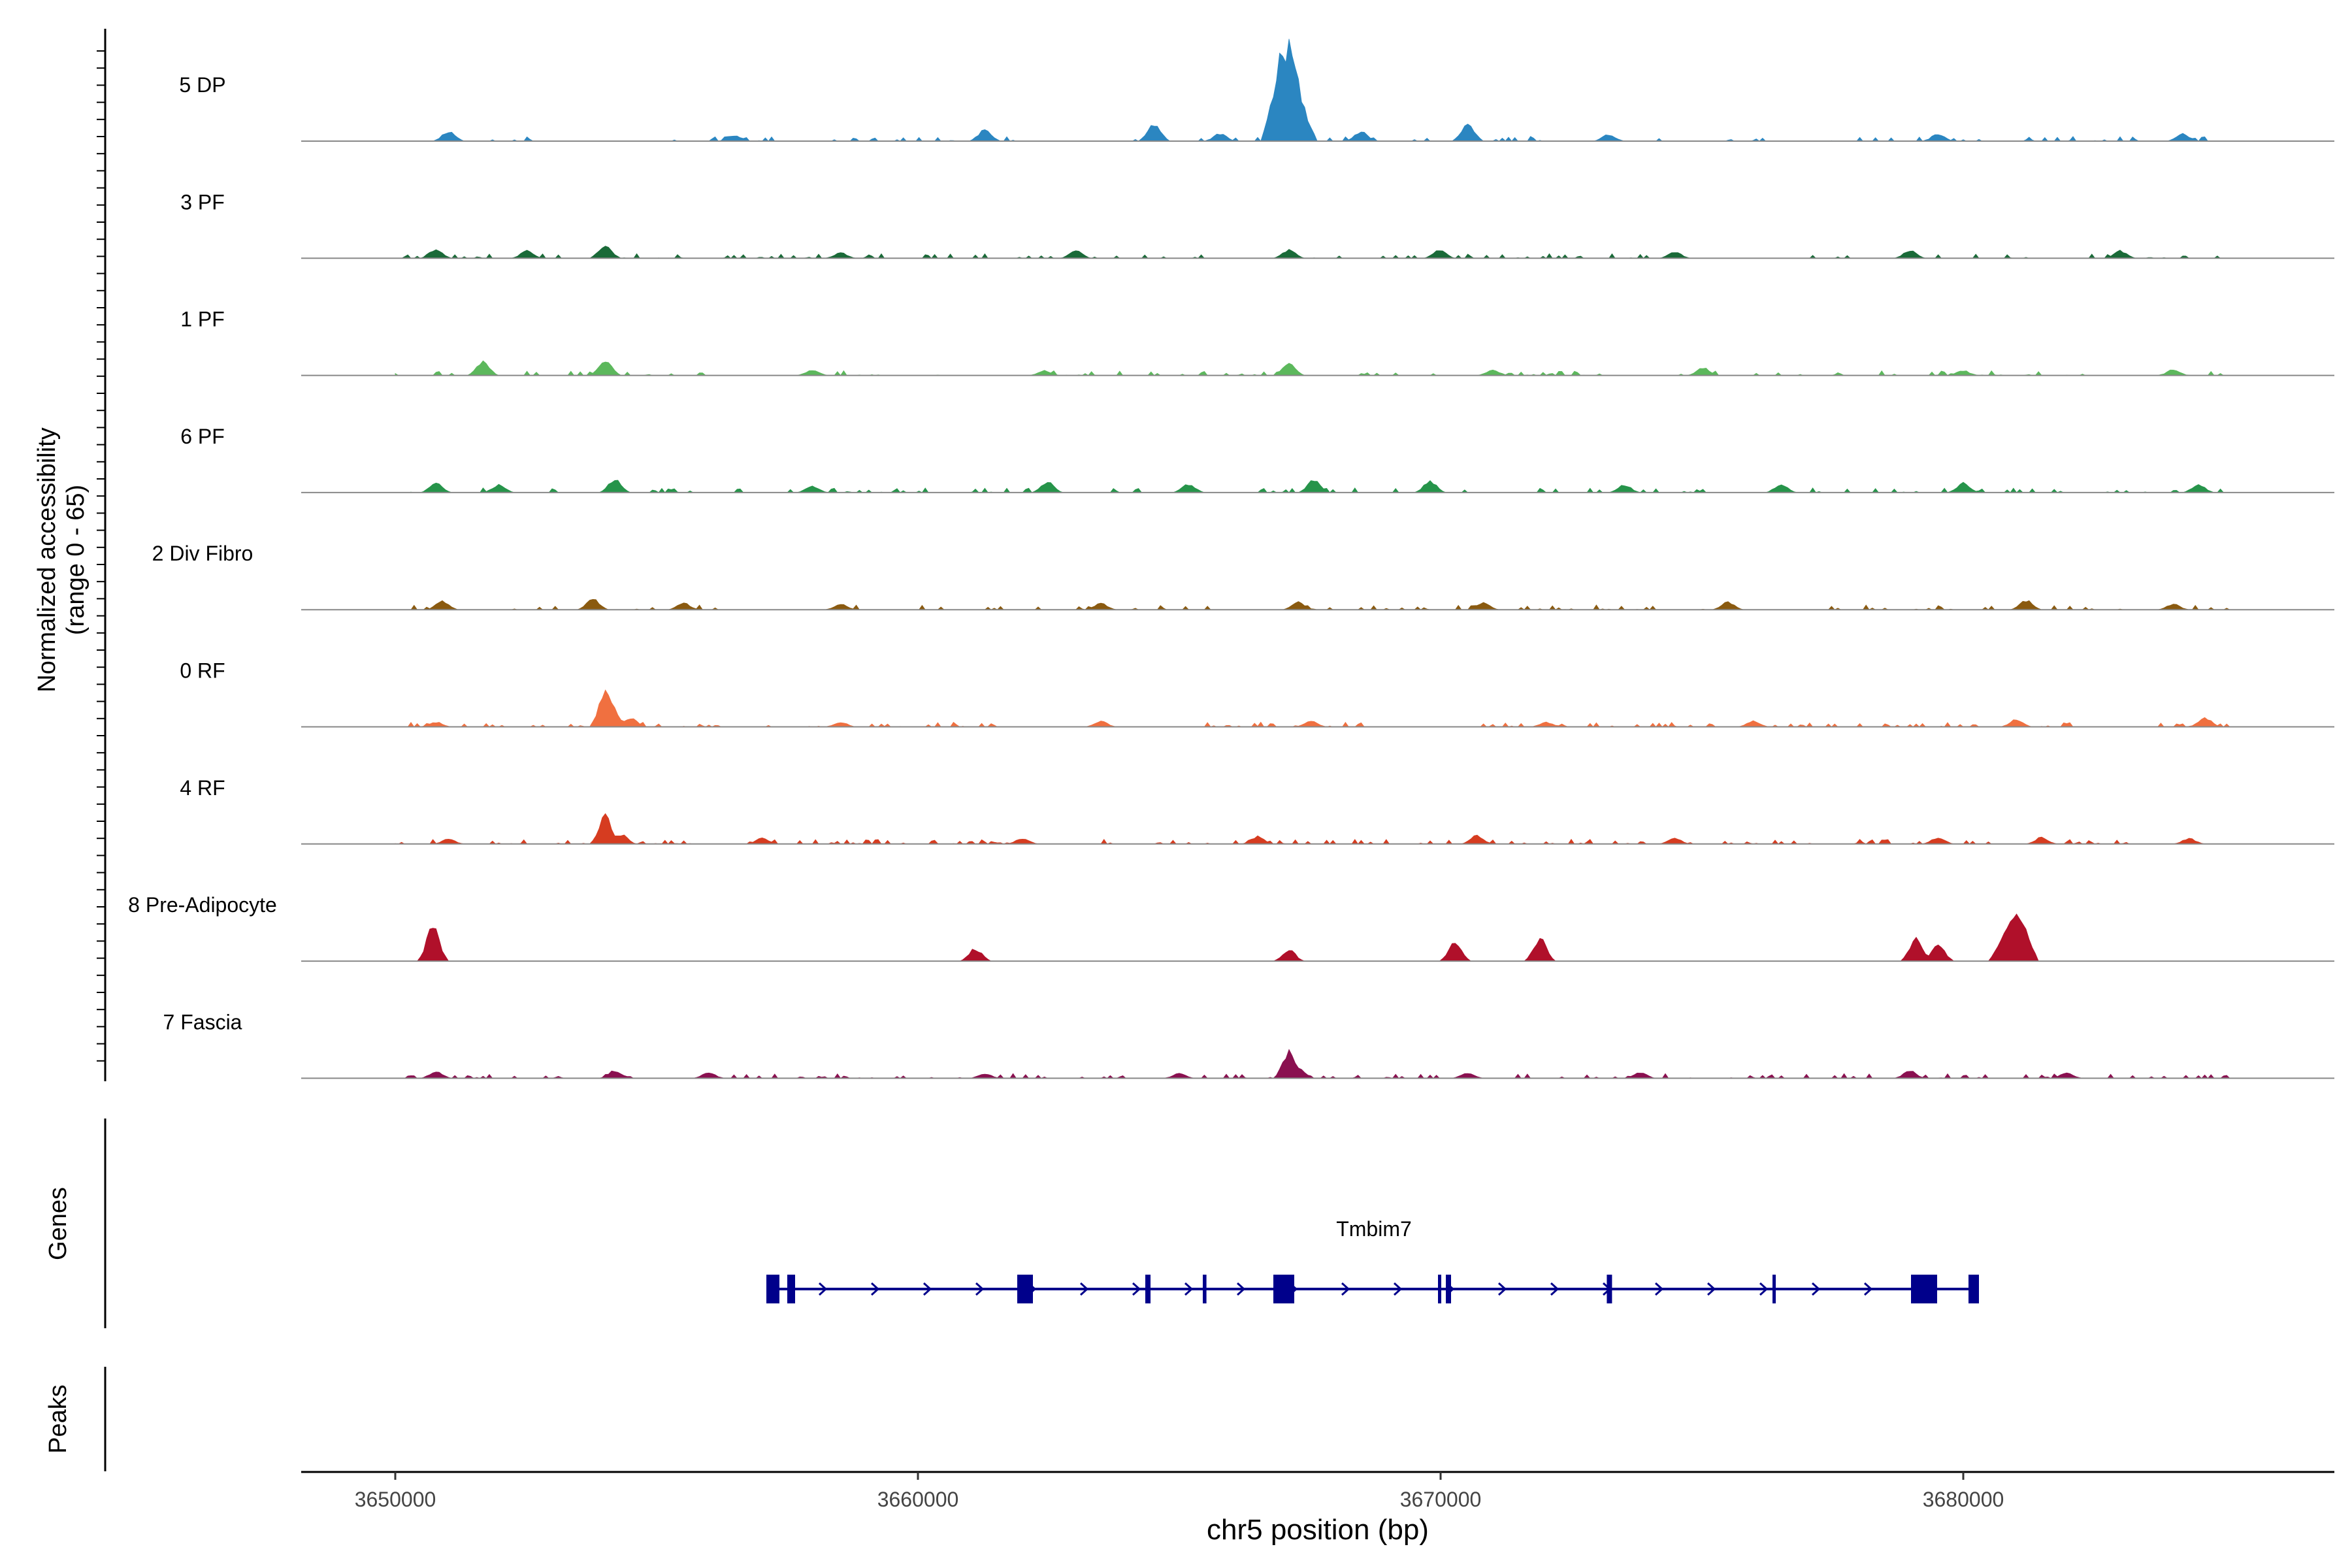  Describe the element at coordinates (1257, 342) in the screenshot. I see `track-2: 1 PF` at that location.